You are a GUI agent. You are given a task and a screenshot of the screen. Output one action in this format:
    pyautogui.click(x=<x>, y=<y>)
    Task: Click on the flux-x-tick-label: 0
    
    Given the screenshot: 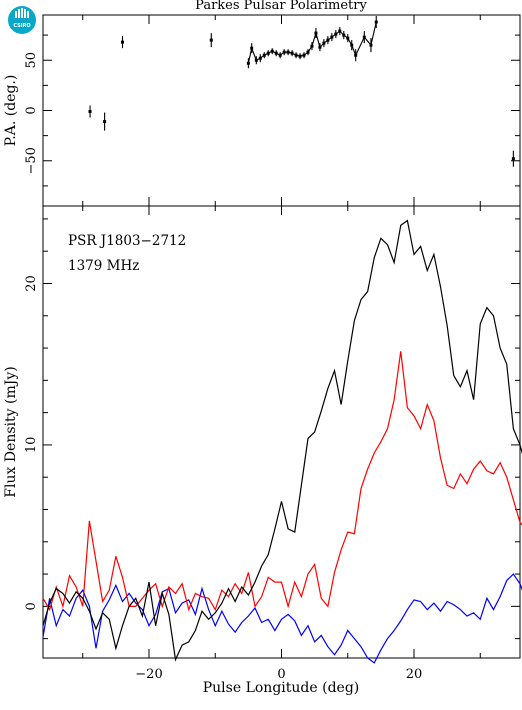 What is the action you would take?
    pyautogui.click(x=281, y=674)
    